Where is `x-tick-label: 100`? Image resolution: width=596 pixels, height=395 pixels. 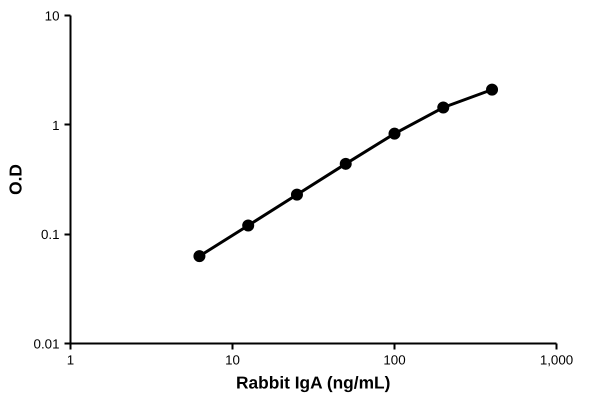
x-tick-label: 100 is located at coordinates (394, 360).